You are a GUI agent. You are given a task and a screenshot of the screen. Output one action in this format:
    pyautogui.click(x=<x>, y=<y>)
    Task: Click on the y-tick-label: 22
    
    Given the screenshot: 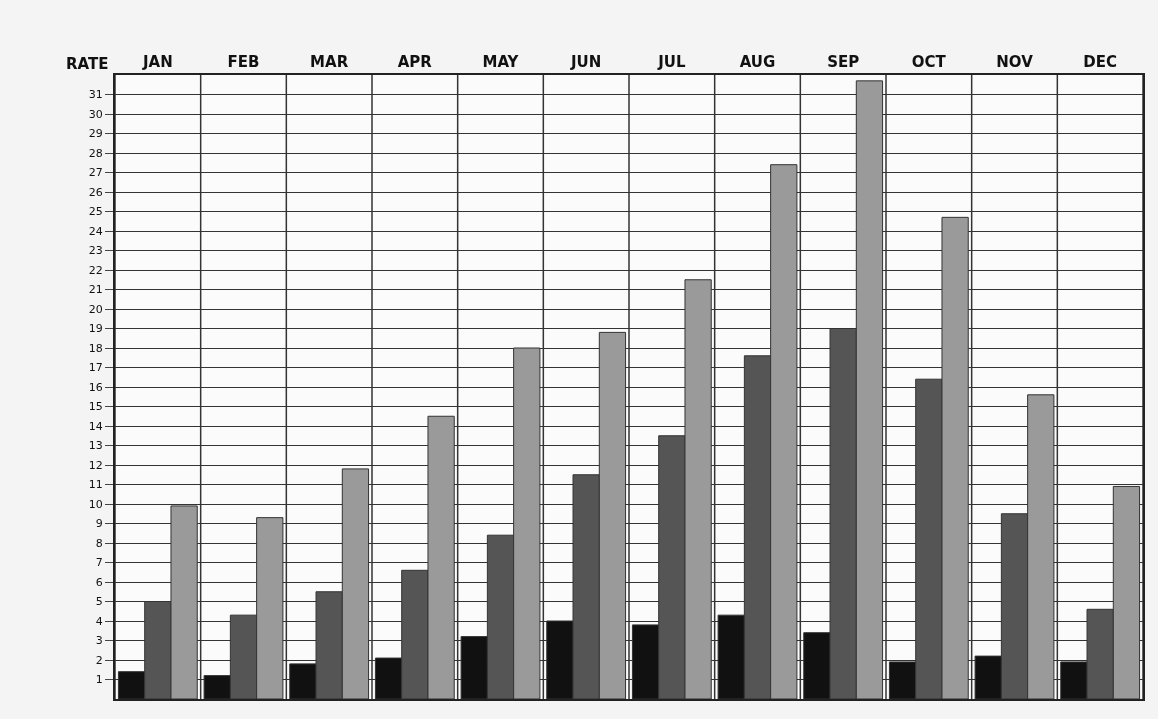 What is the action you would take?
    pyautogui.click(x=95, y=270)
    